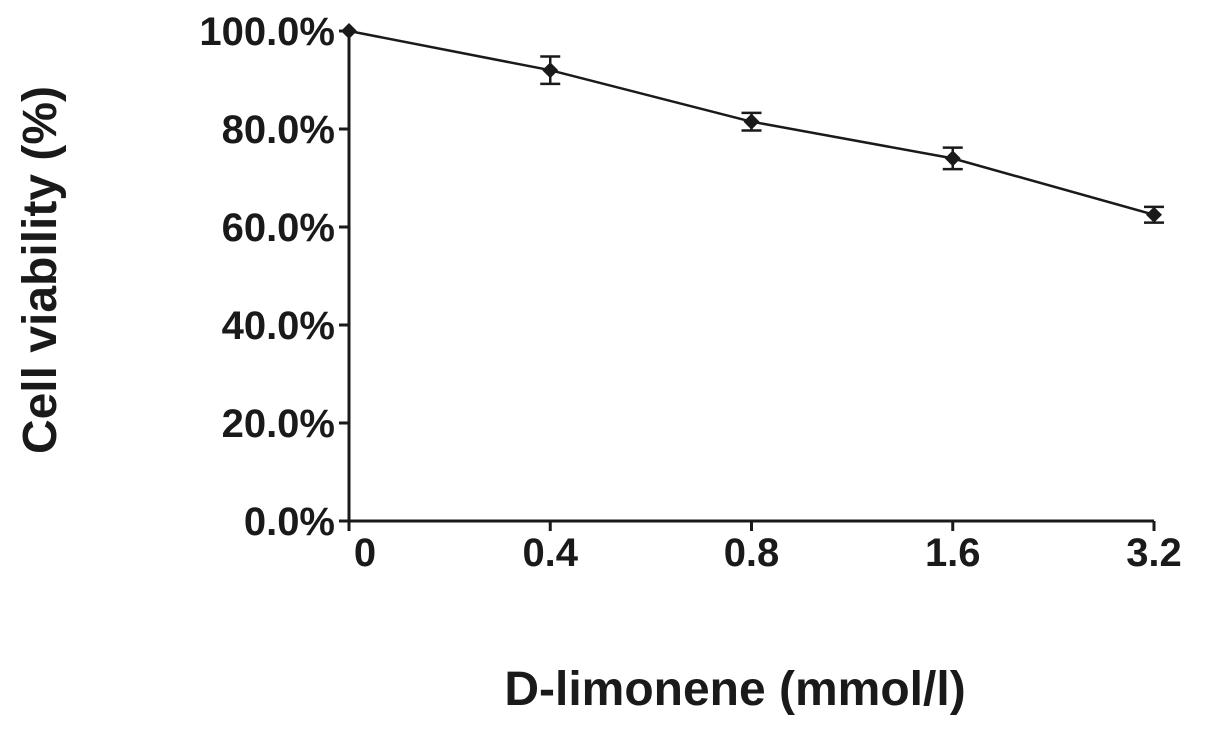  I want to click on x-tick-label: 1.6, so click(953, 553).